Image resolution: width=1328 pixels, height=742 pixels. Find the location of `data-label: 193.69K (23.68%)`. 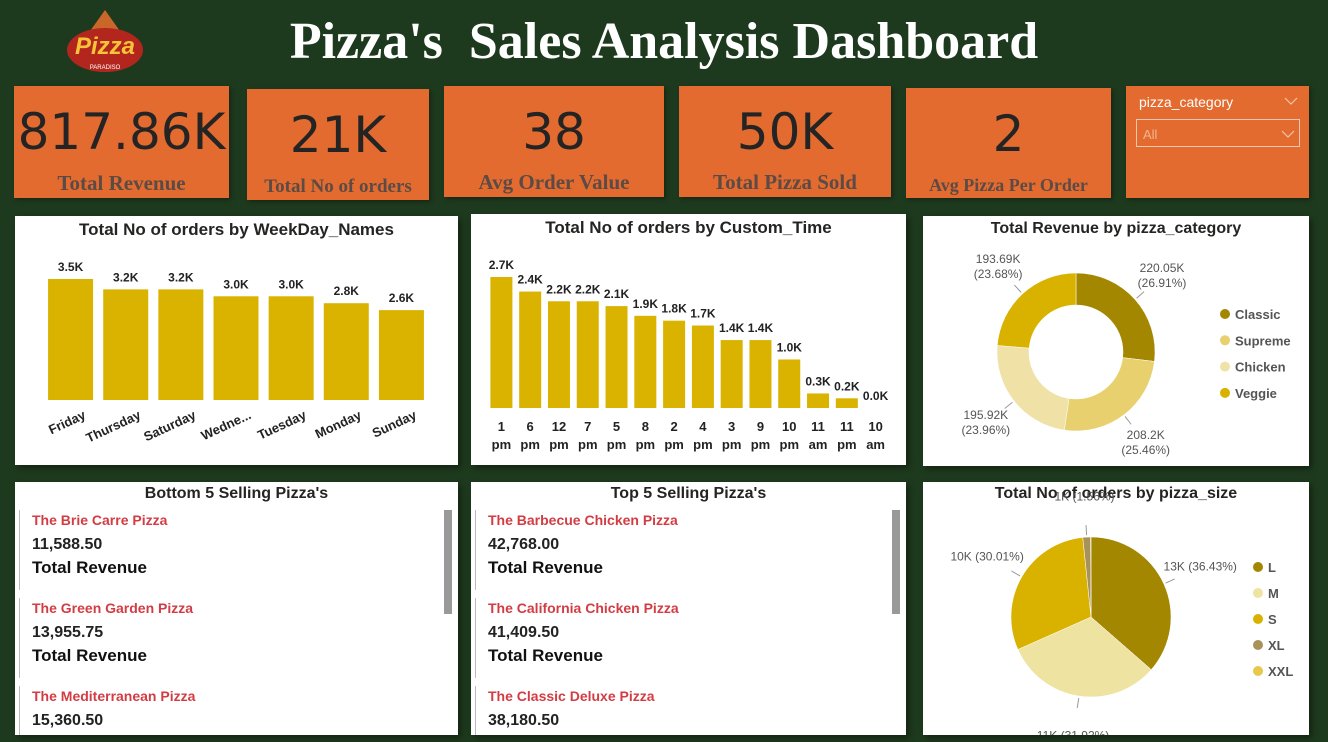

data-label: 193.69K (23.68%) is located at coordinates (998, 267).